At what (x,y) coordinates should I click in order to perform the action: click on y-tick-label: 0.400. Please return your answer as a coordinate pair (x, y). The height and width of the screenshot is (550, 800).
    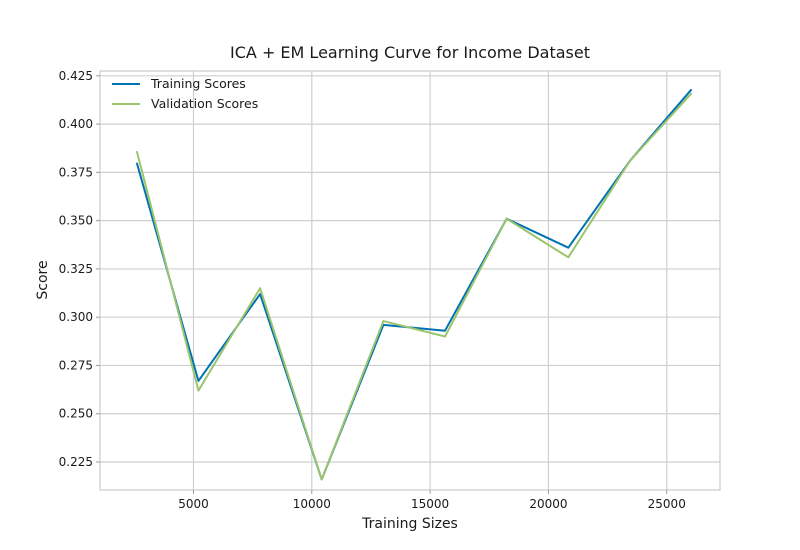
    Looking at the image, I should click on (76, 124).